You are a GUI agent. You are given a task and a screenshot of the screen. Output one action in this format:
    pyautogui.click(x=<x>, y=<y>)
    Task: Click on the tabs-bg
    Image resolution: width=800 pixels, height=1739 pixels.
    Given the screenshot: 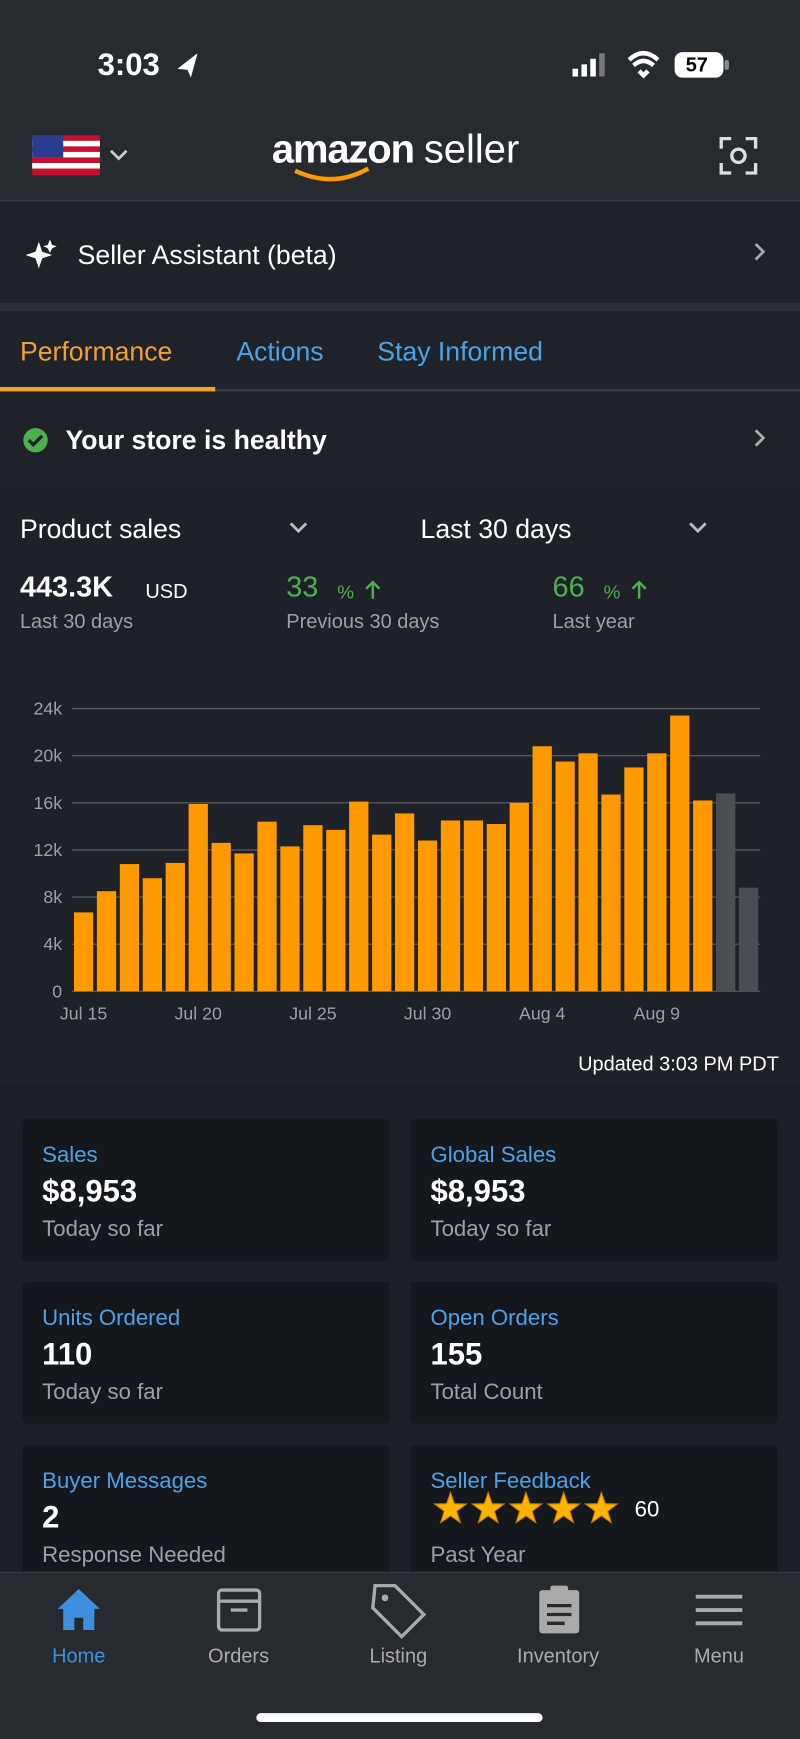 What is the action you would take?
    pyautogui.click(x=400, y=399)
    